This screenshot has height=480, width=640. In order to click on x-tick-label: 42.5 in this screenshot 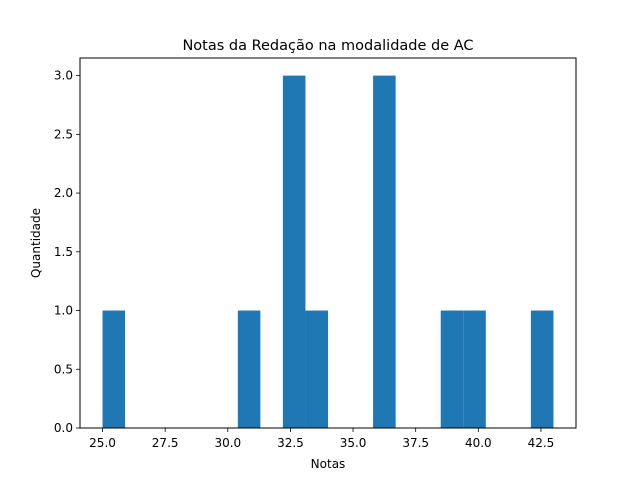, I will do `click(541, 443)`.